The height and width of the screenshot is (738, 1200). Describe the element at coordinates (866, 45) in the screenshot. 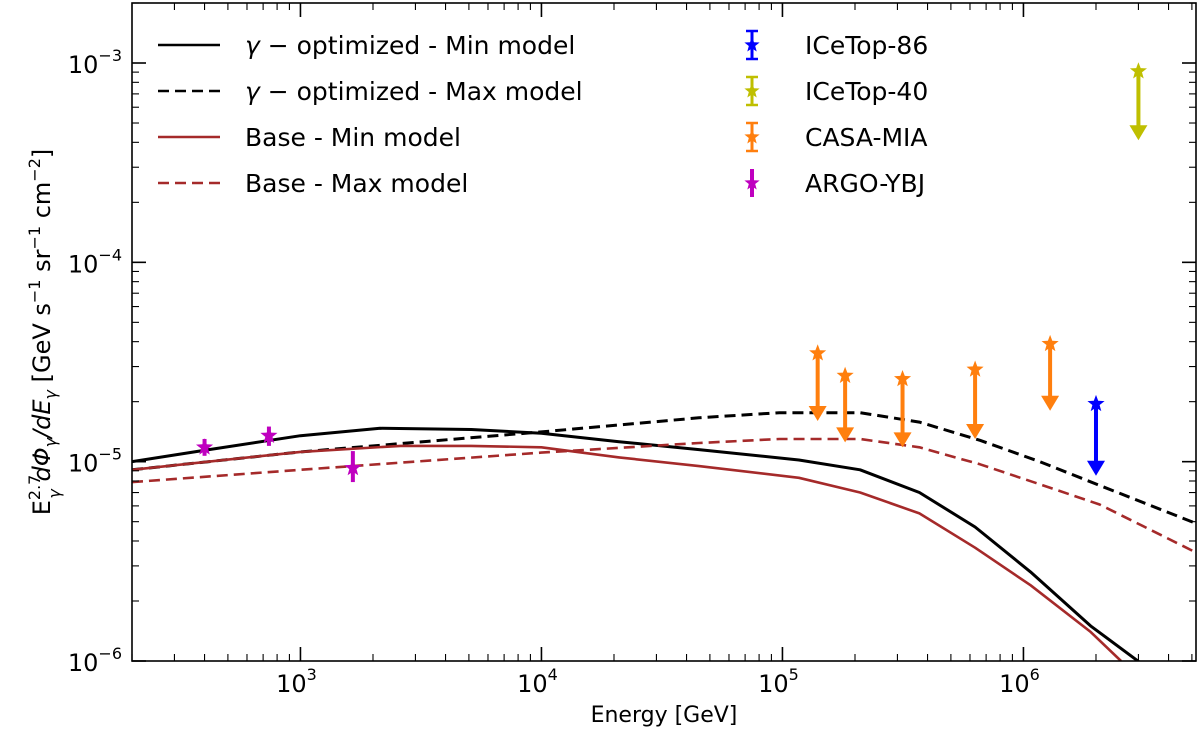

I see `legend-label: ICeTop-86` at that location.